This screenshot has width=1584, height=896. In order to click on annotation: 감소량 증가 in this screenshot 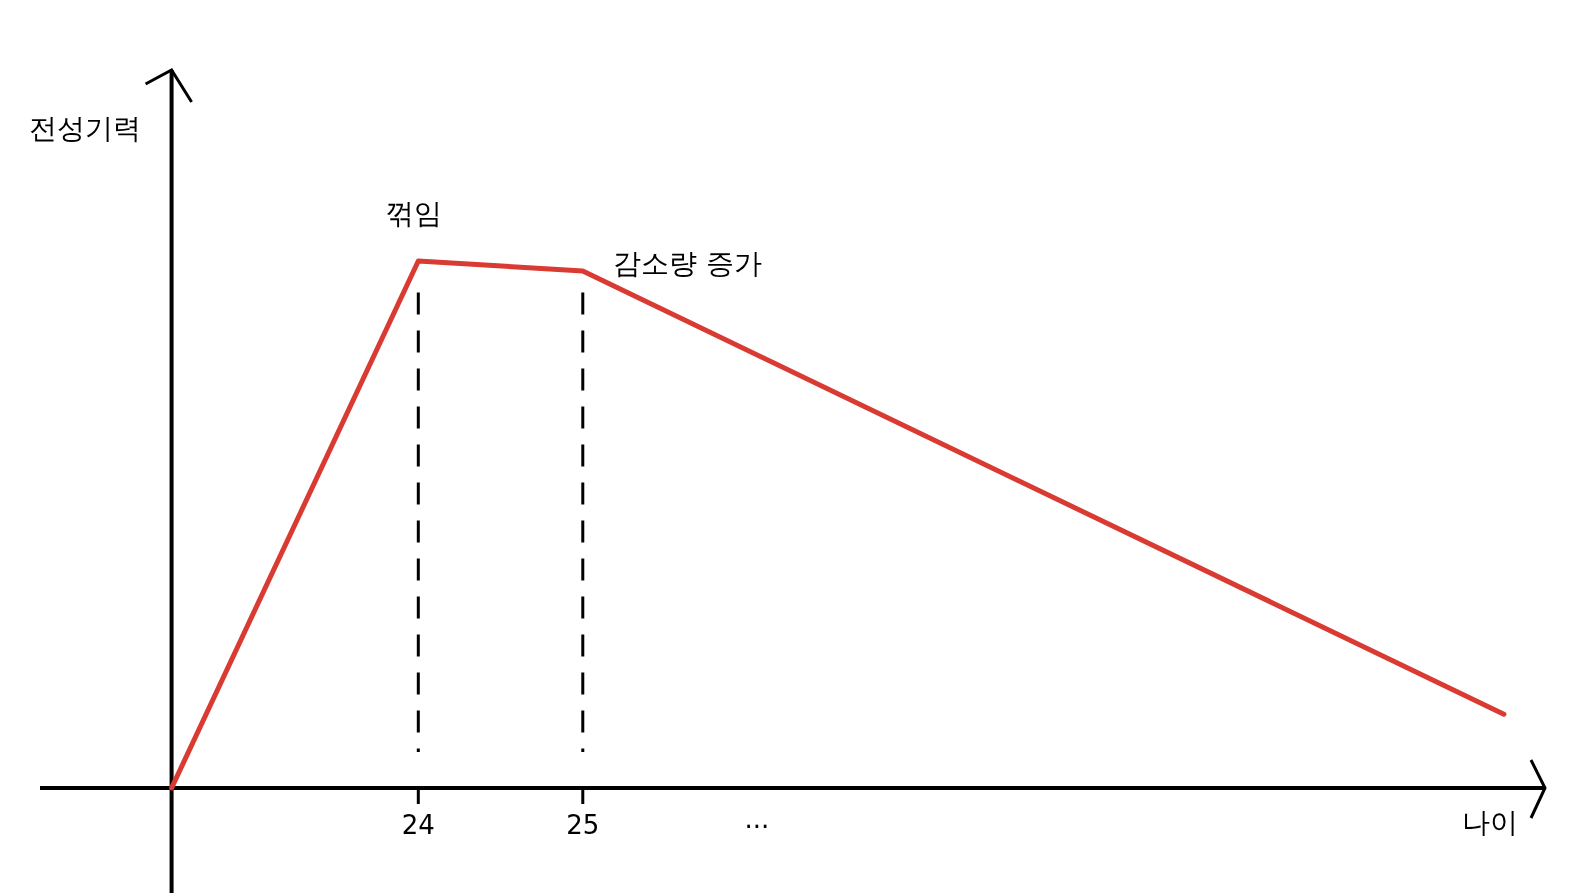, I will do `click(687, 264)`.